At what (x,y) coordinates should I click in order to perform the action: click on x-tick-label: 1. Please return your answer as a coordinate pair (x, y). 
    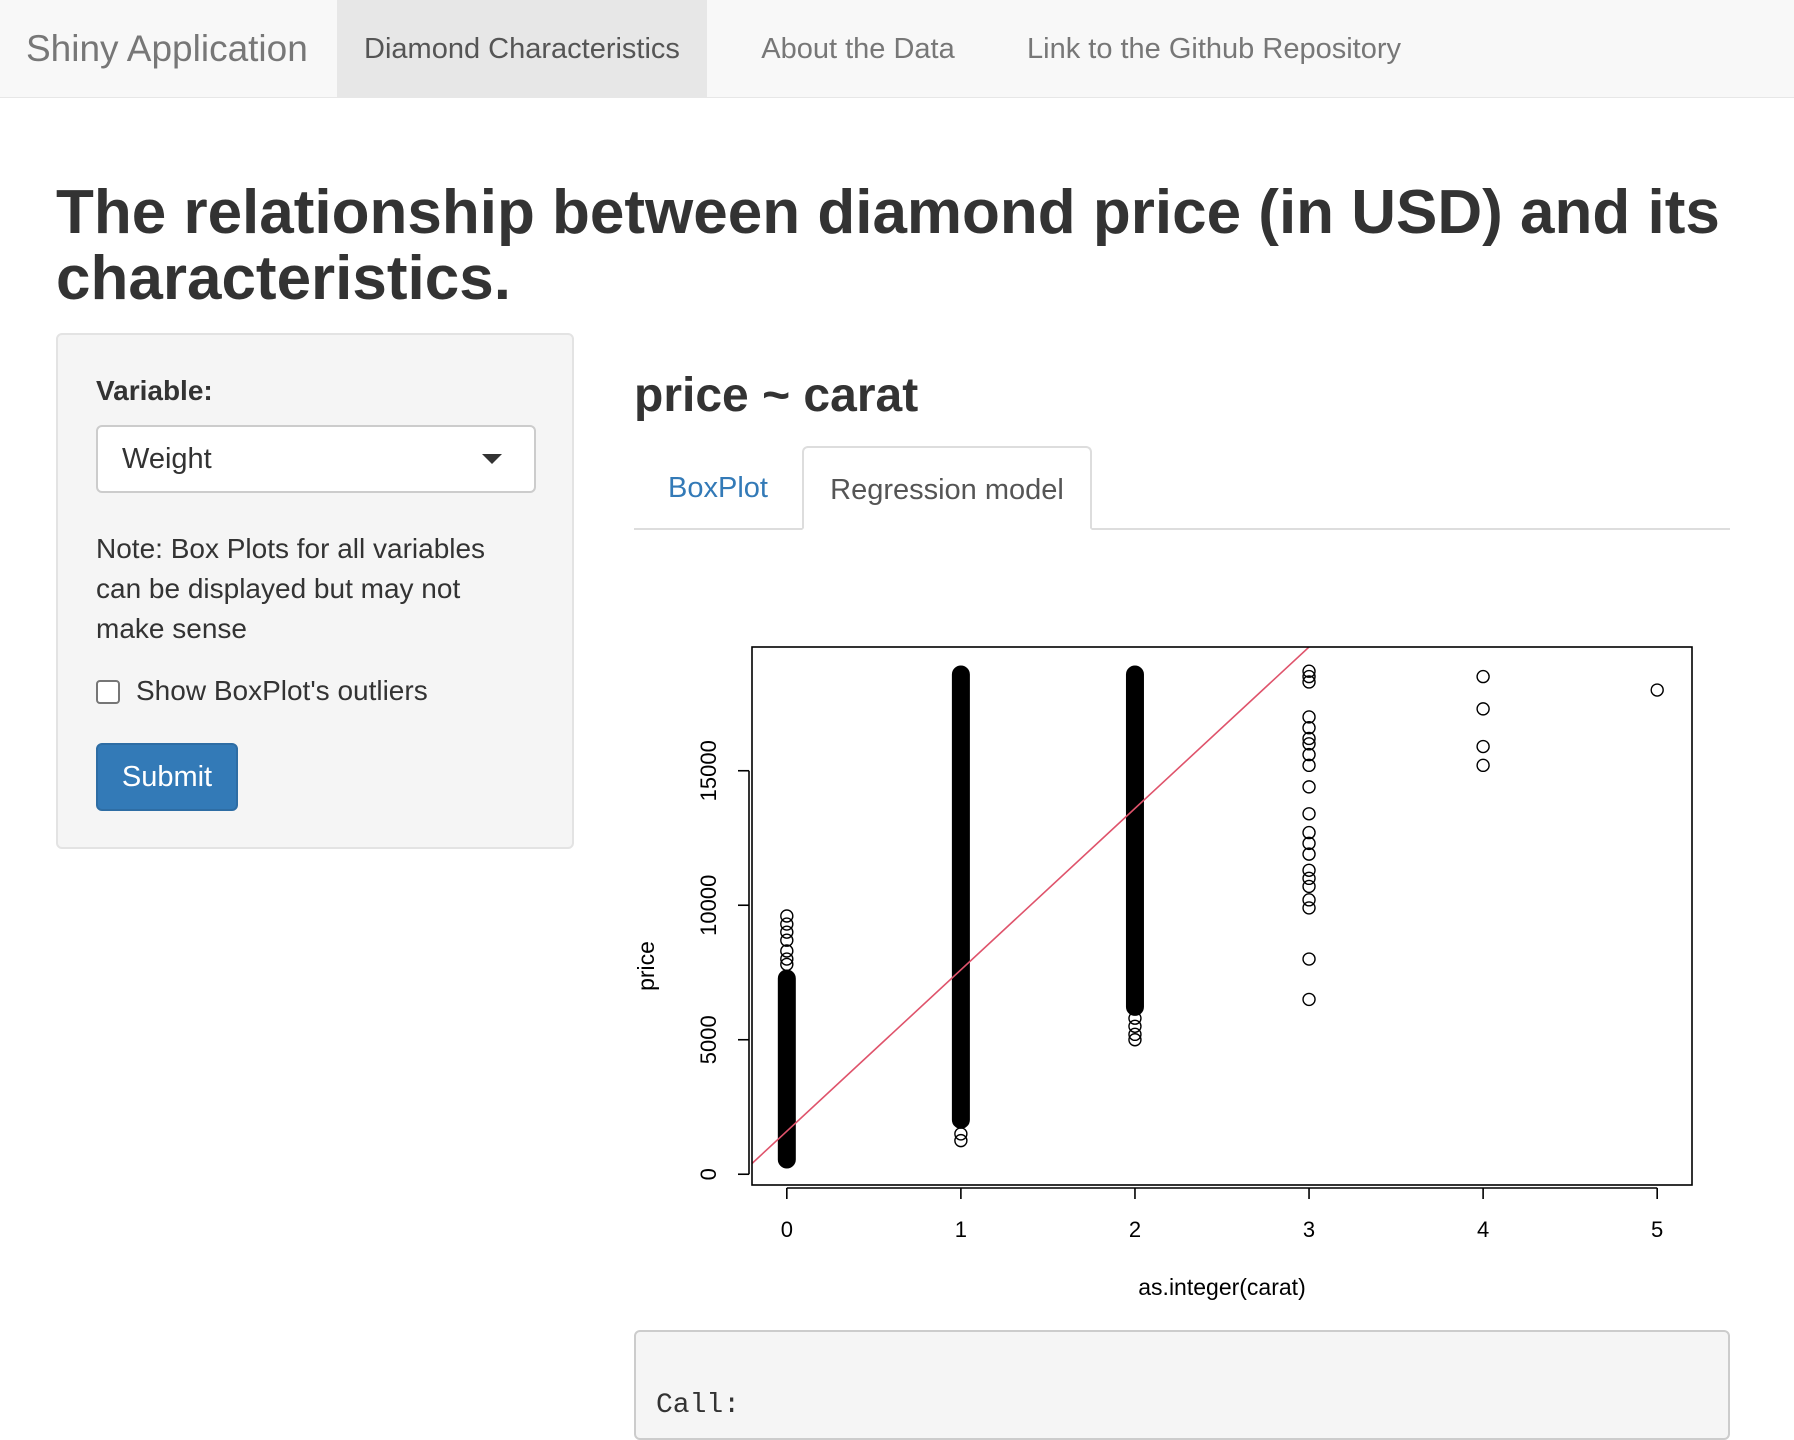
    Looking at the image, I should click on (961, 1229).